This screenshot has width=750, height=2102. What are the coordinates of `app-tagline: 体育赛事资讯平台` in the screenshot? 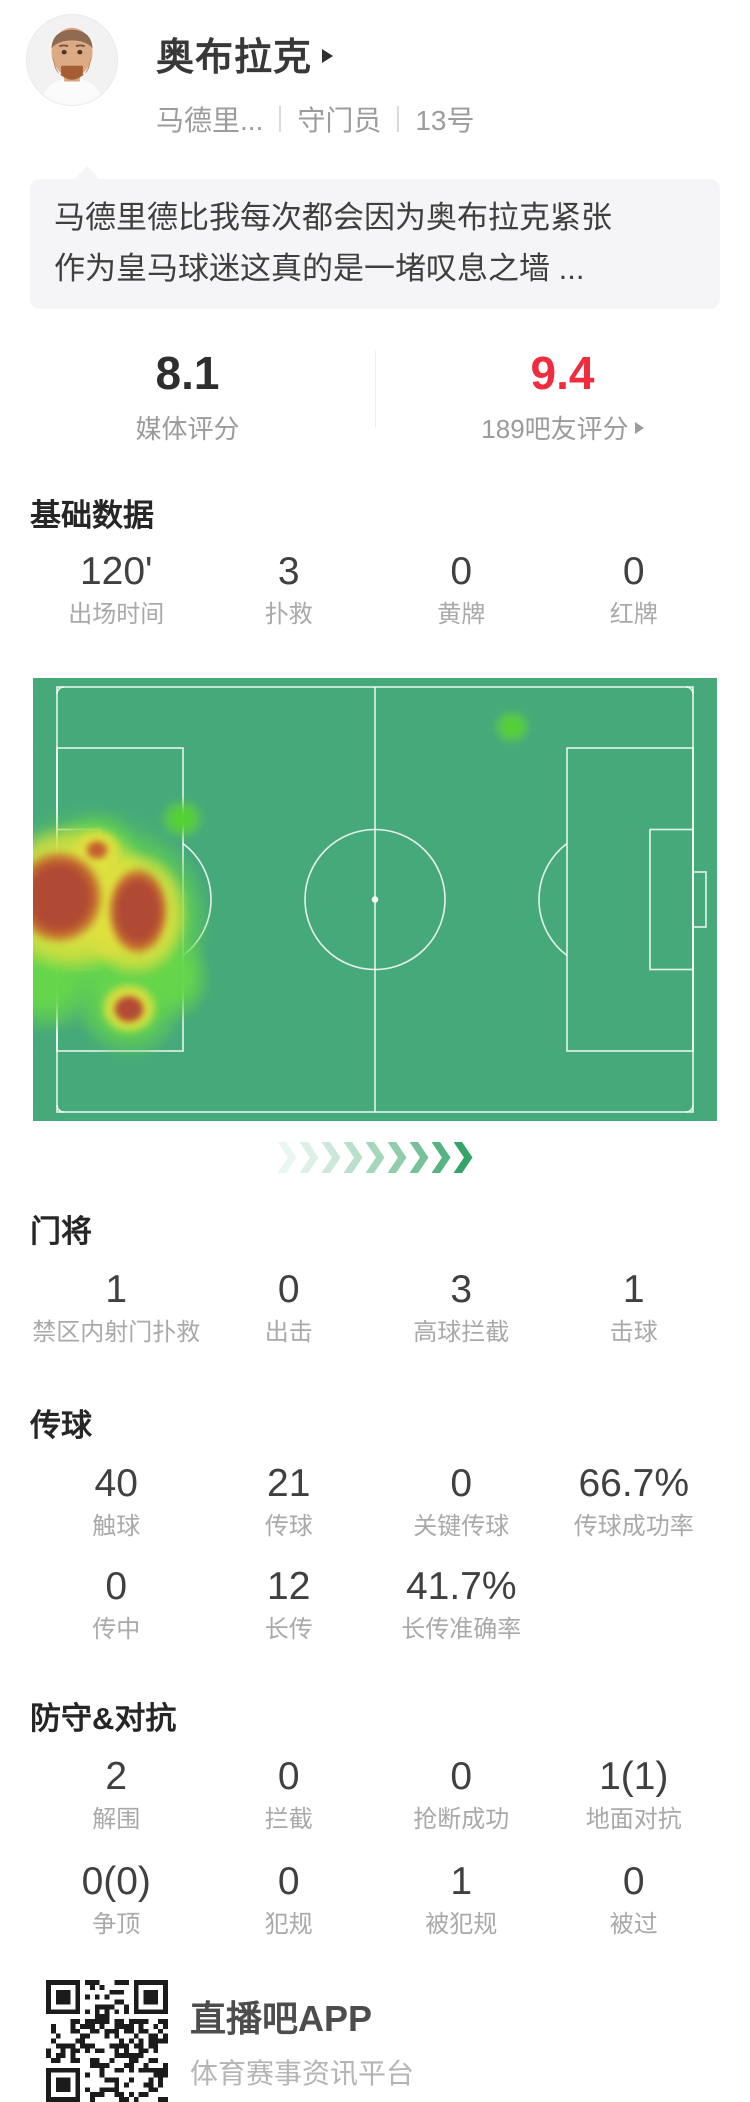 It's located at (302, 2073).